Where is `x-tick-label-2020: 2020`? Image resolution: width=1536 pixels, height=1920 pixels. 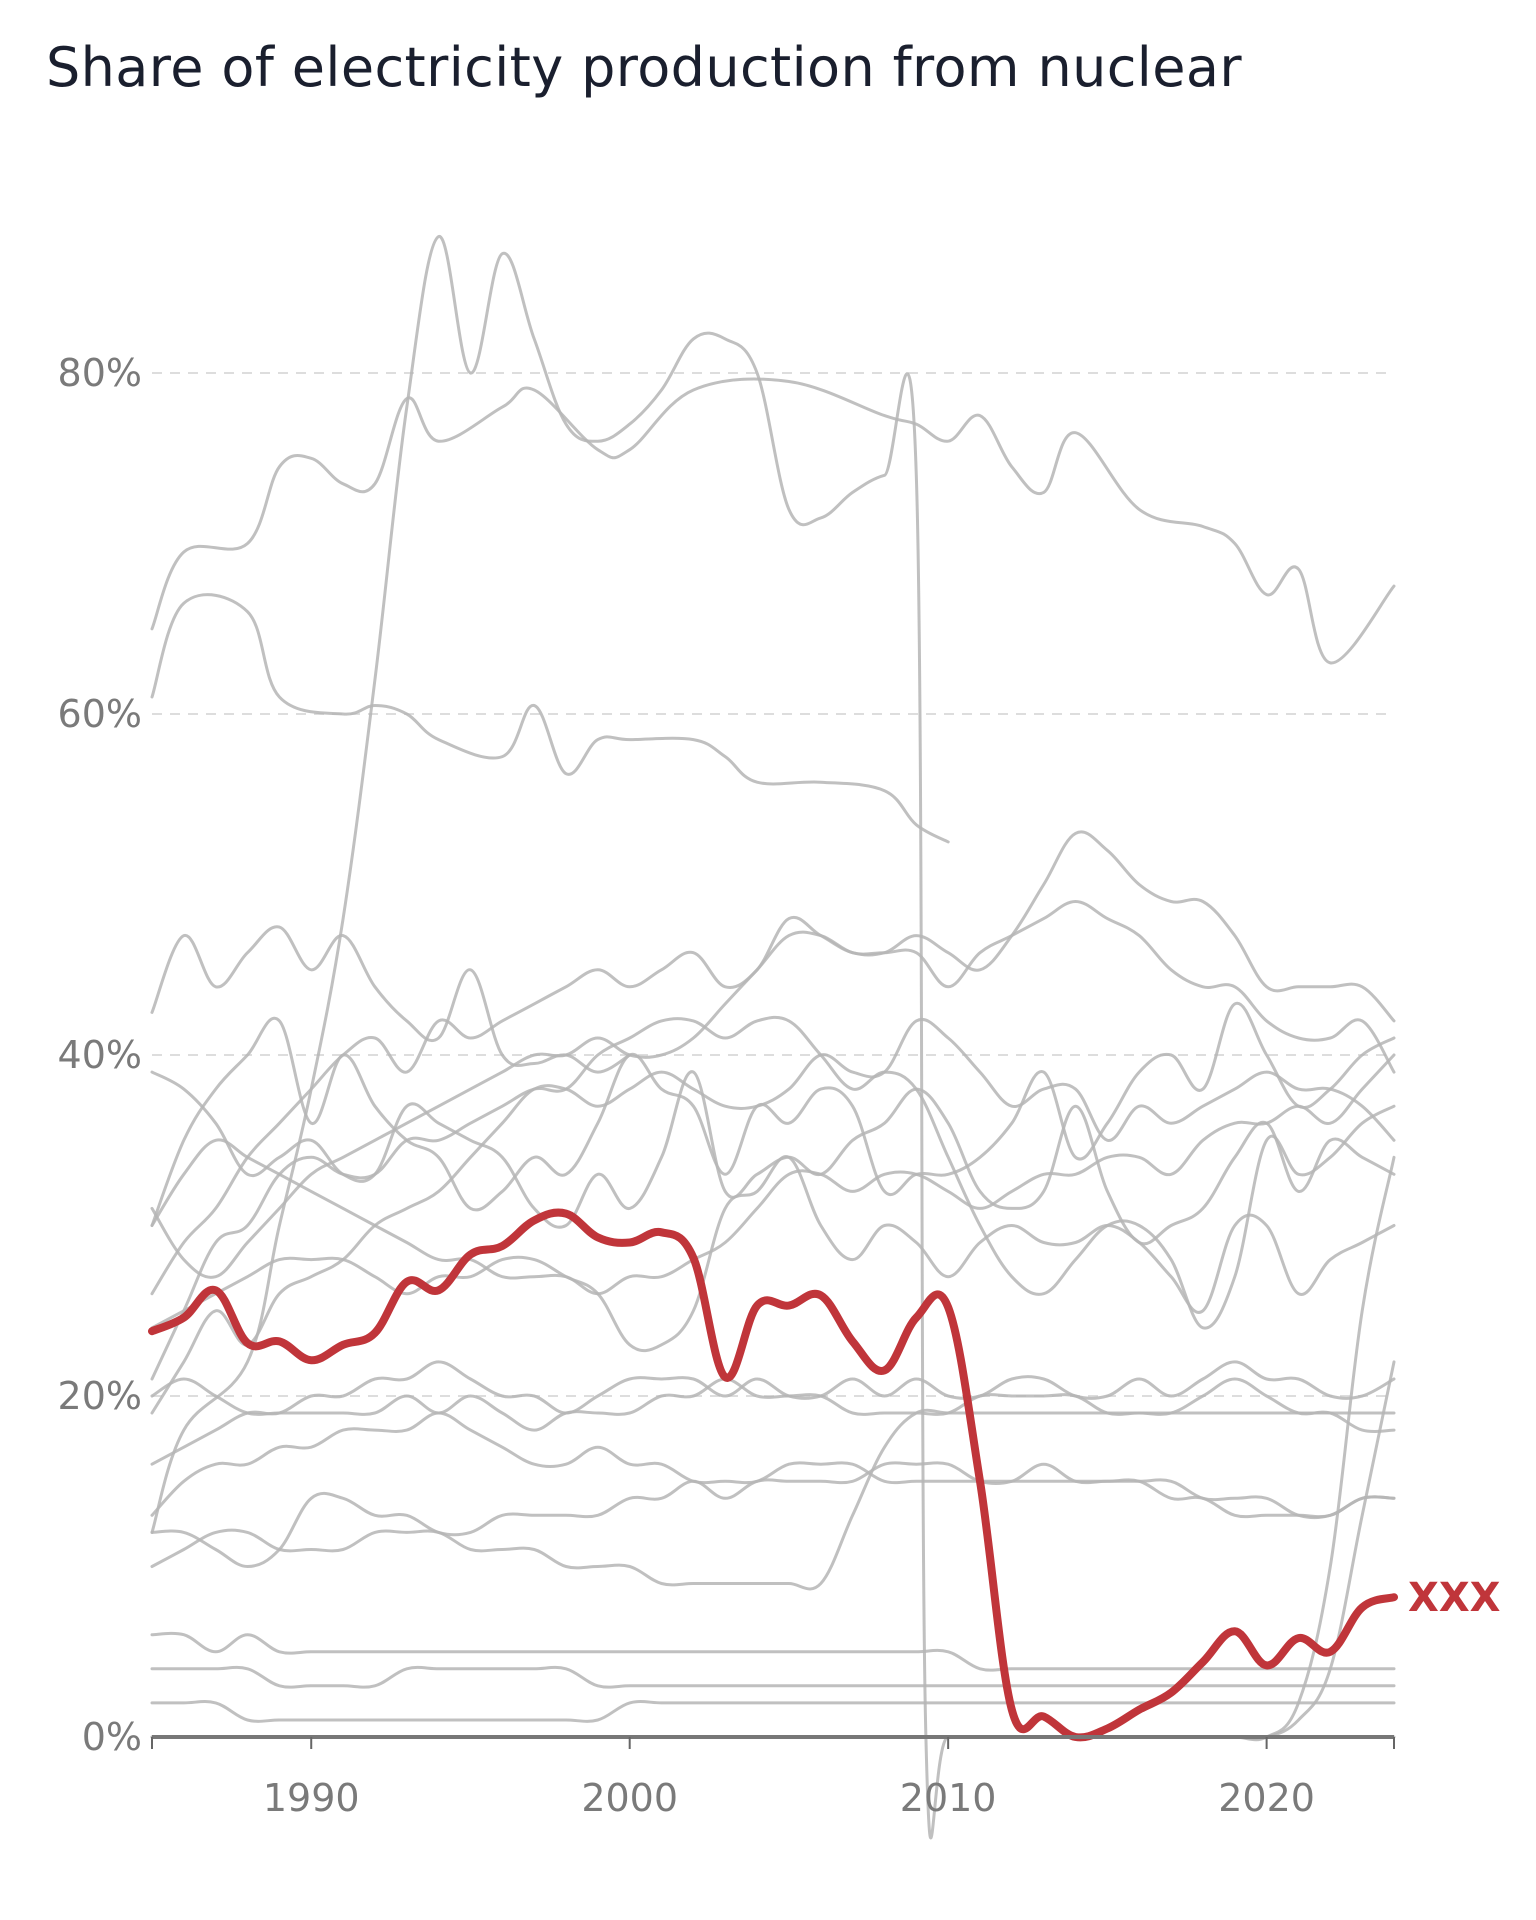
x-tick-label-2020: 2020 is located at coordinates (1266, 1798).